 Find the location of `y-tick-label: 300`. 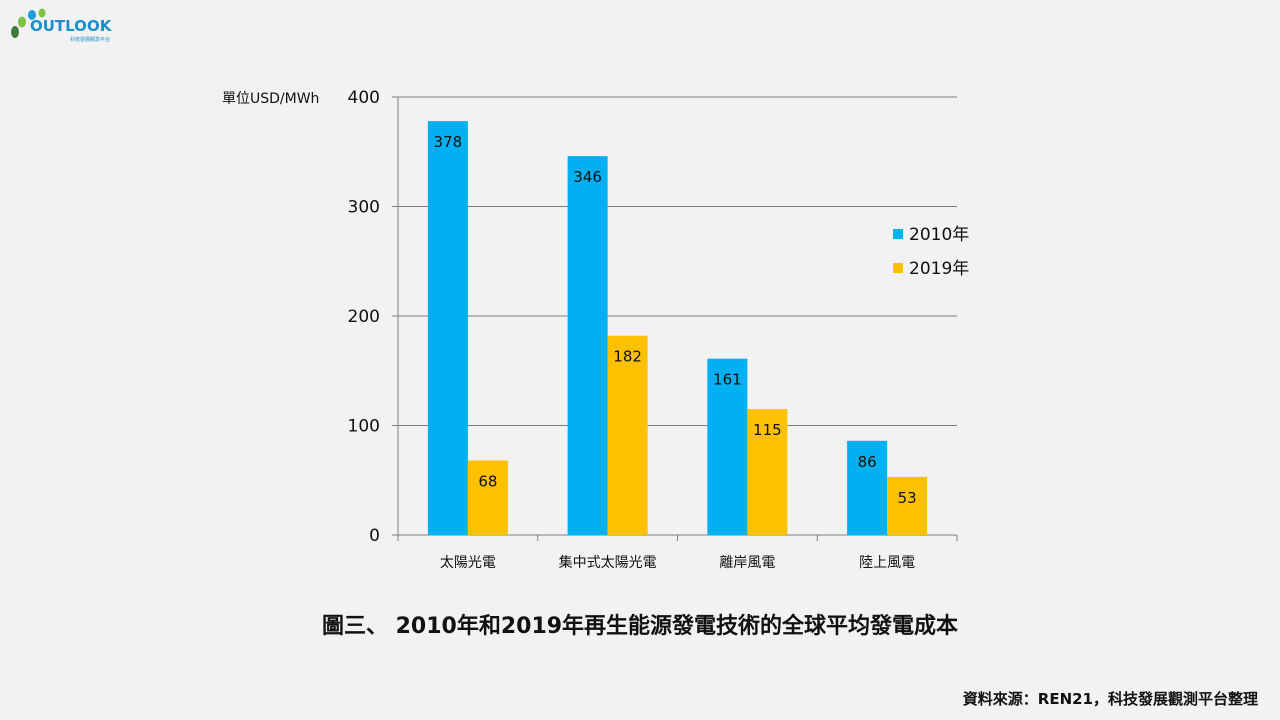

y-tick-label: 300 is located at coordinates (364, 208).